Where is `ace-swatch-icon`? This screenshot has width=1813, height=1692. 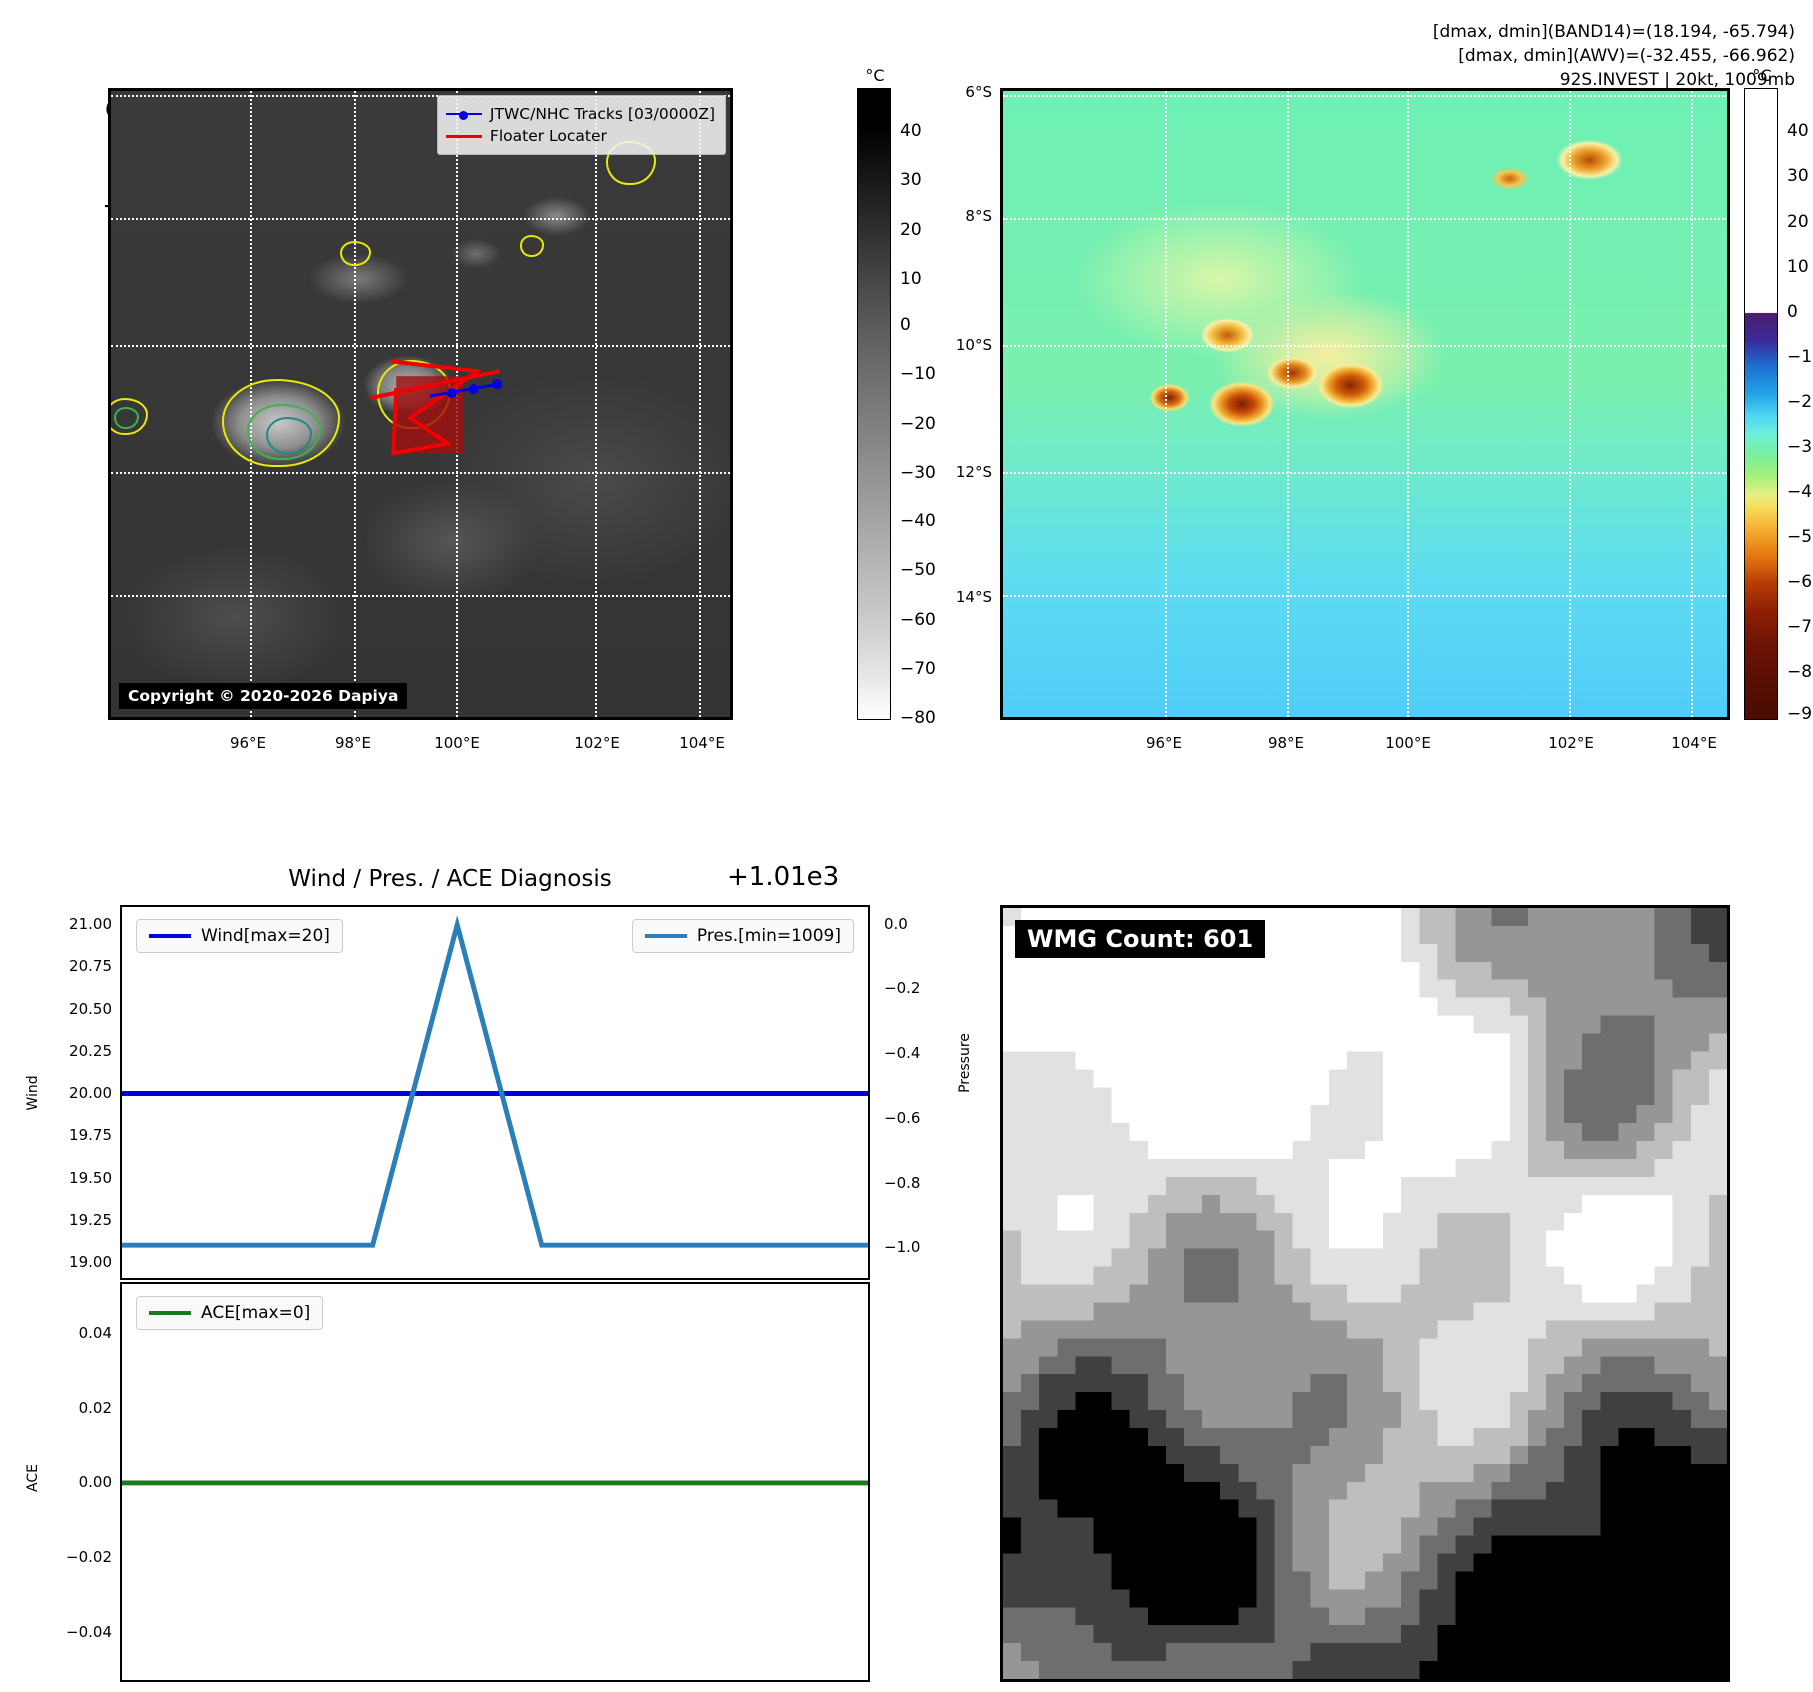
ace-swatch-icon is located at coordinates (170, 1313).